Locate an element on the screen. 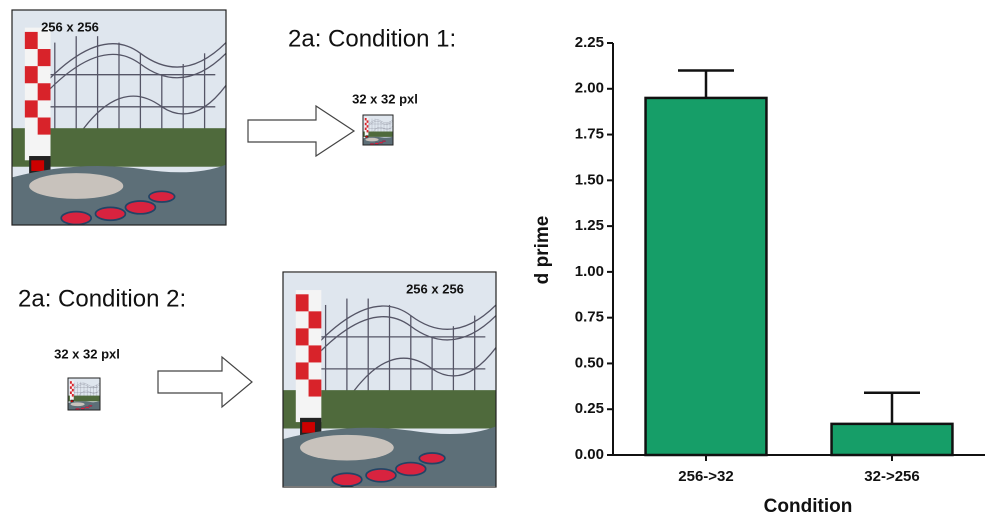  y-tick-label: 1.00 is located at coordinates (589, 271).